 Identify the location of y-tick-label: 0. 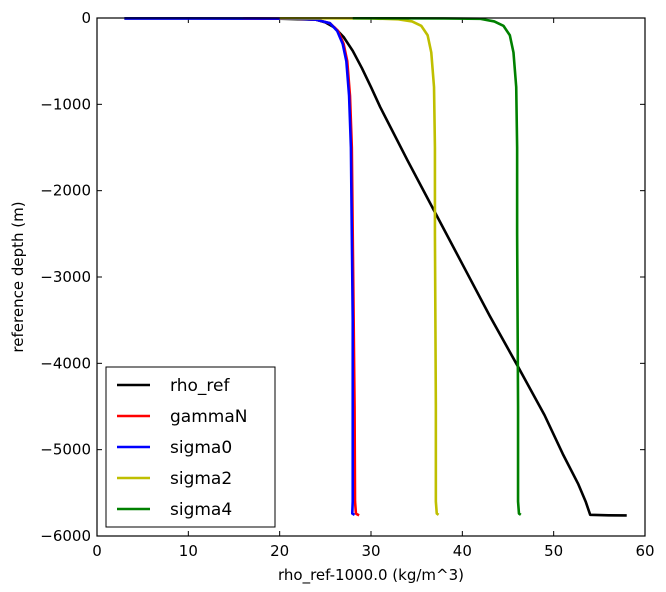
(86, 18).